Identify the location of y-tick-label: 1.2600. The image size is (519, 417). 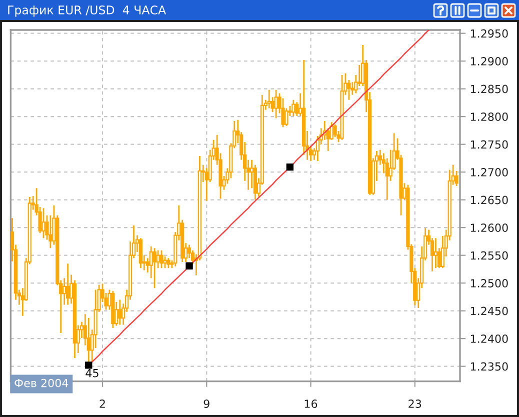
(489, 228).